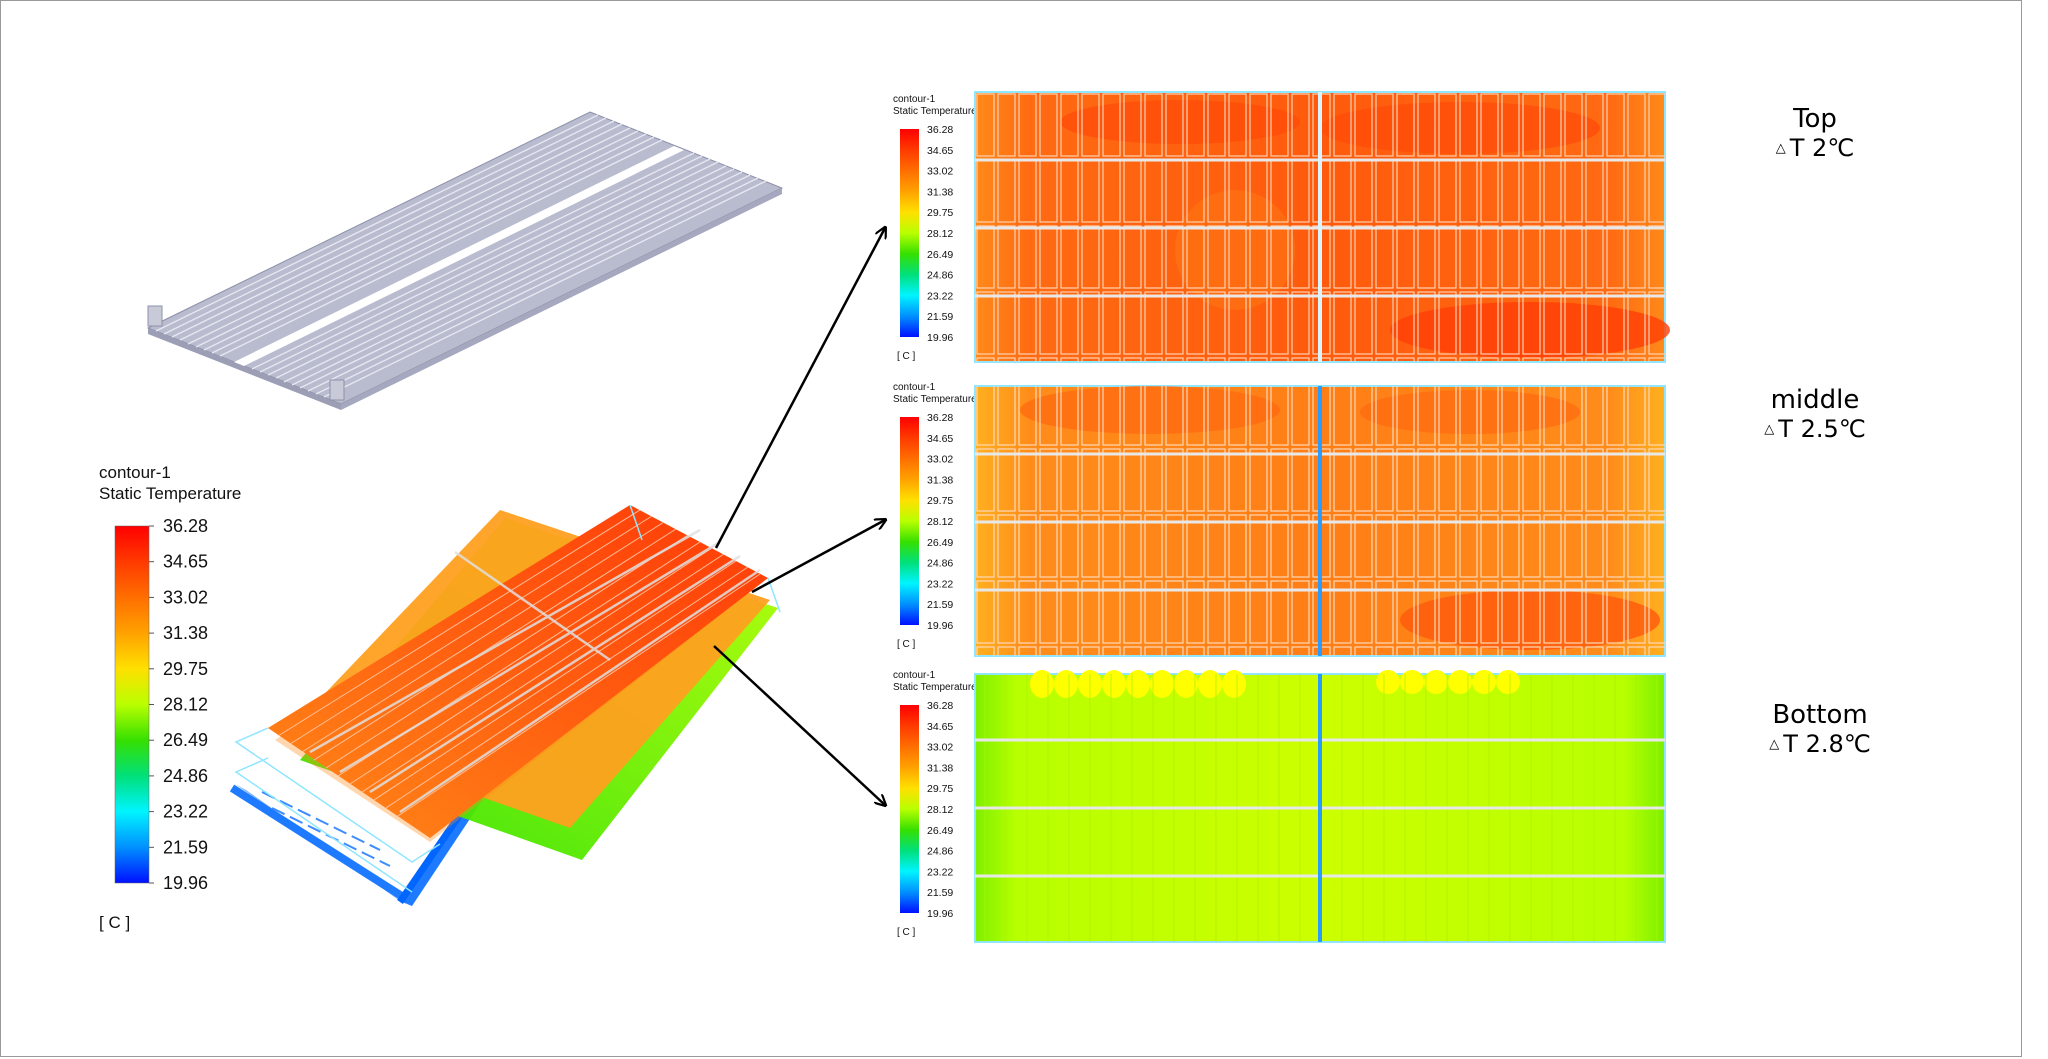  I want to click on panel-bottom, so click(1320, 806).